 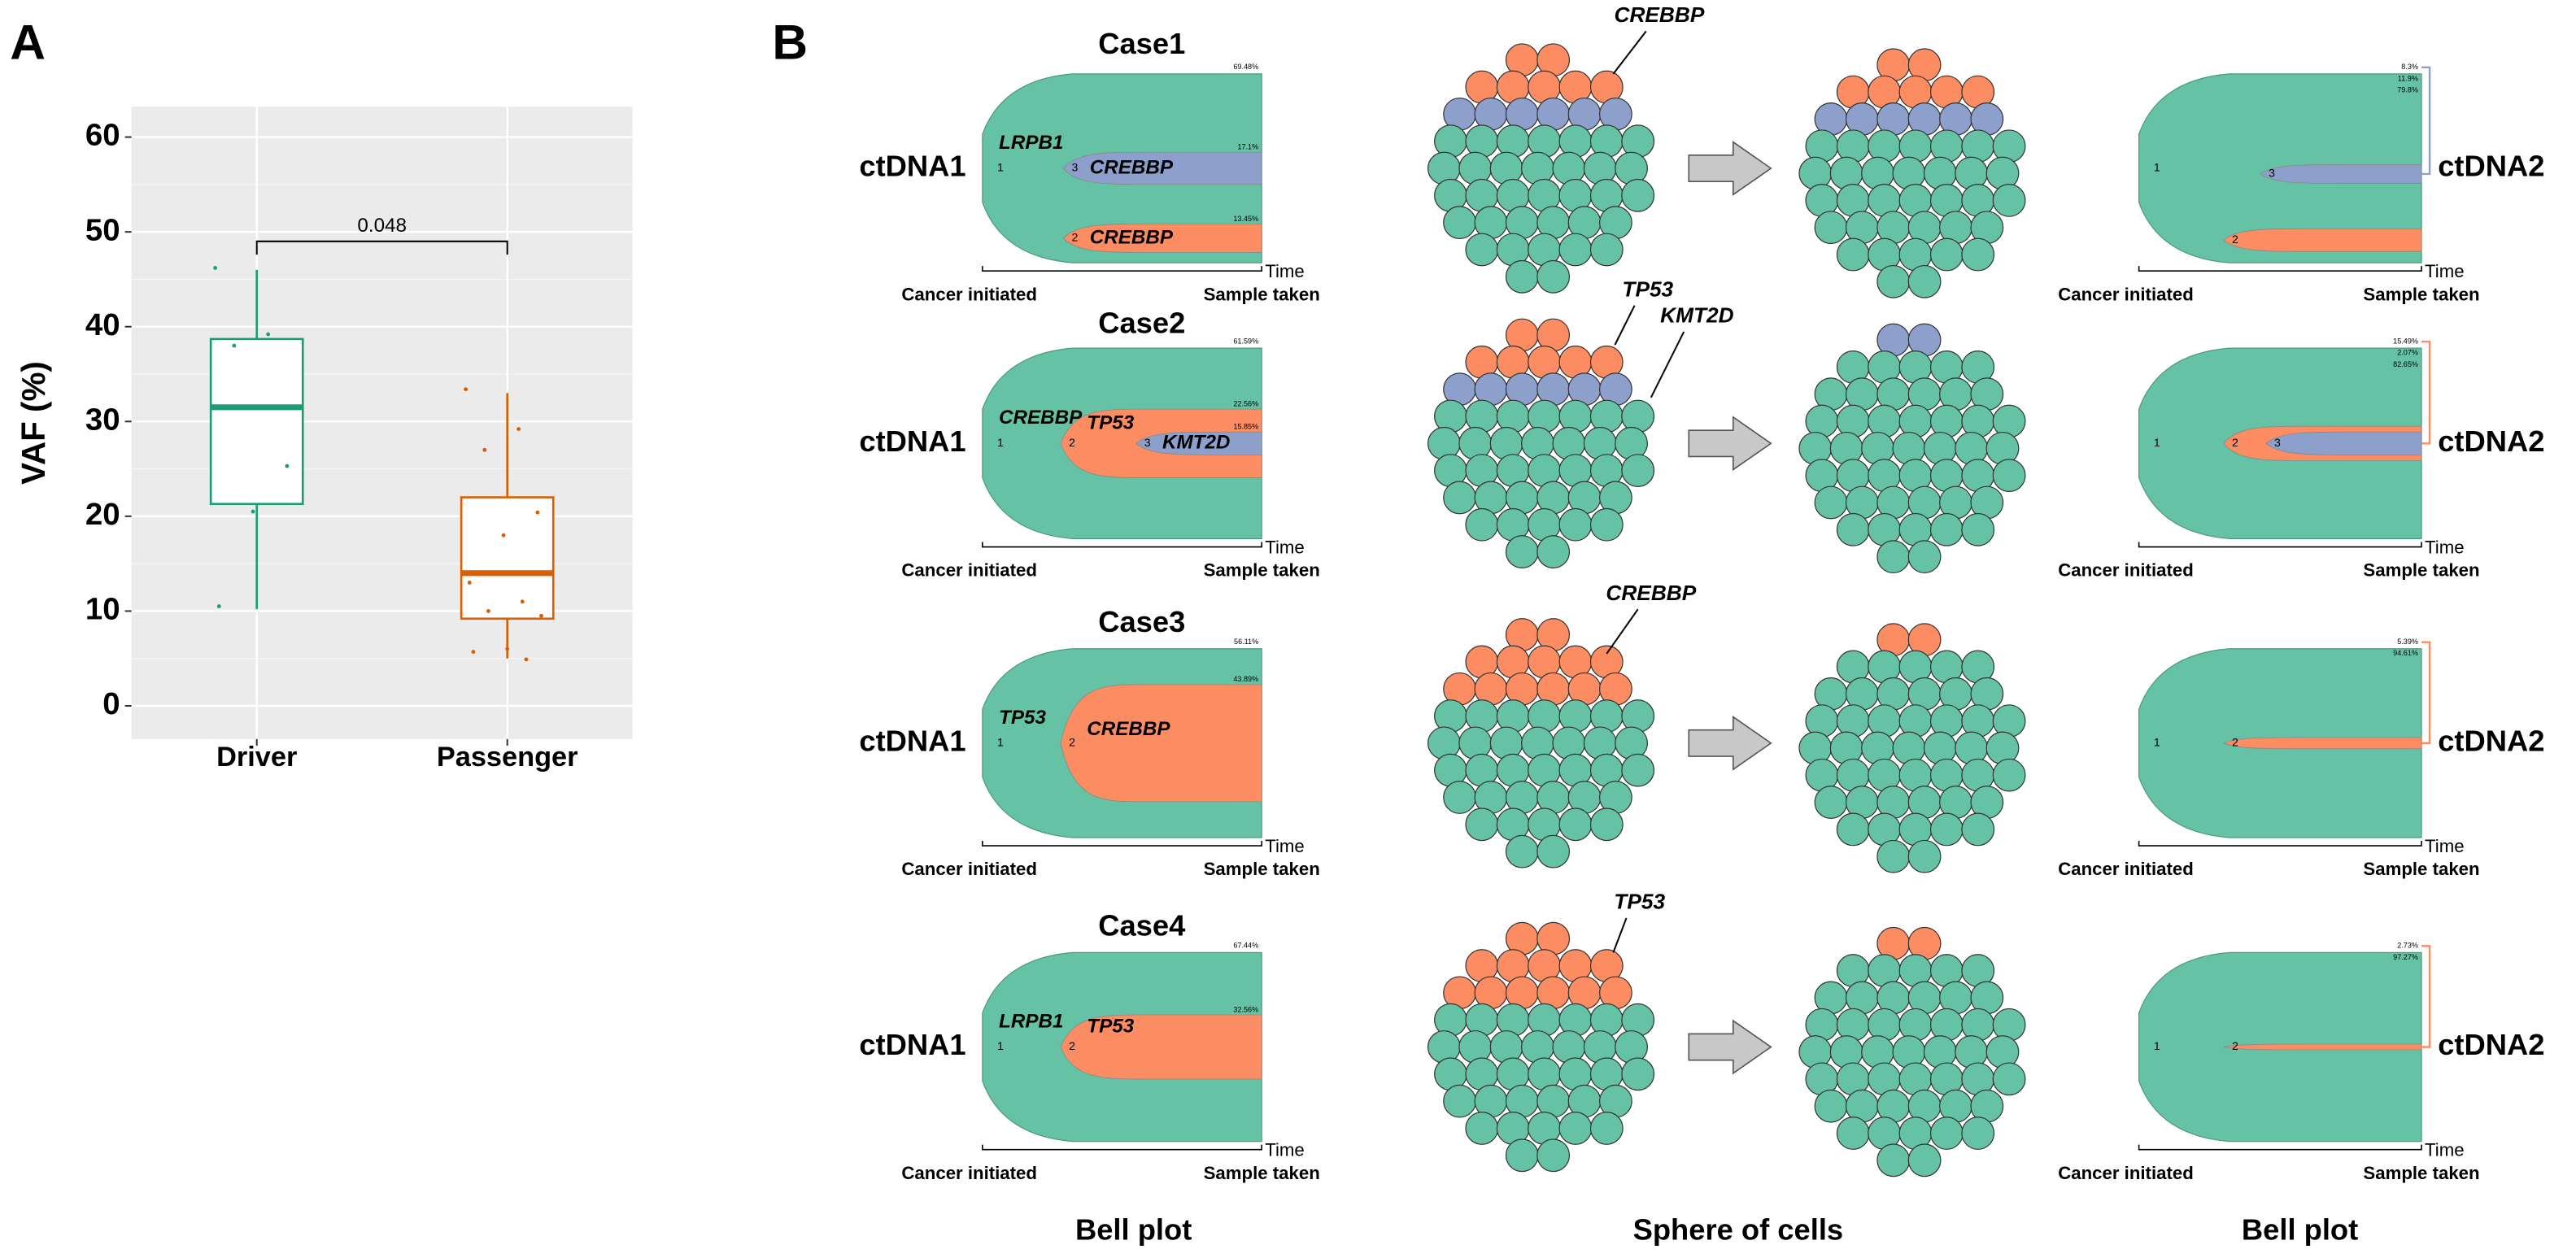 I want to click on y-tick-label: 10, so click(x=102, y=609).